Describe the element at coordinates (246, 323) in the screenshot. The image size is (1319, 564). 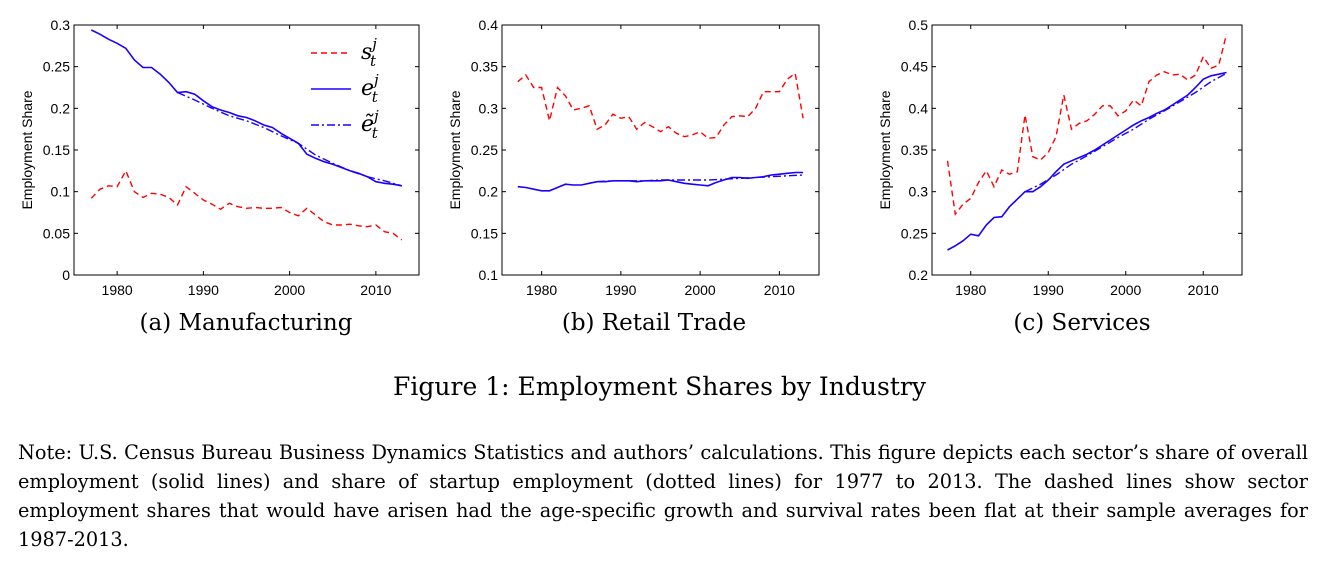
I see `caption-manufacturing: (a) Manufacturing` at that location.